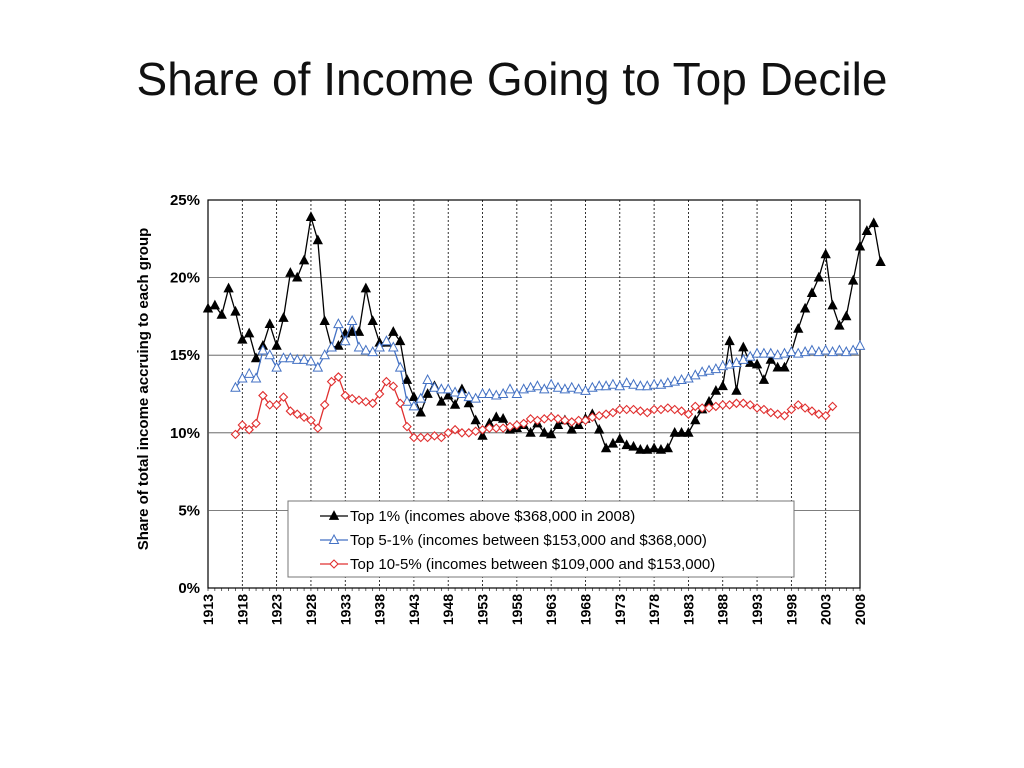 The image size is (1024, 768). Describe the element at coordinates (185, 200) in the screenshot. I see `y-tick-label: 25%` at that location.